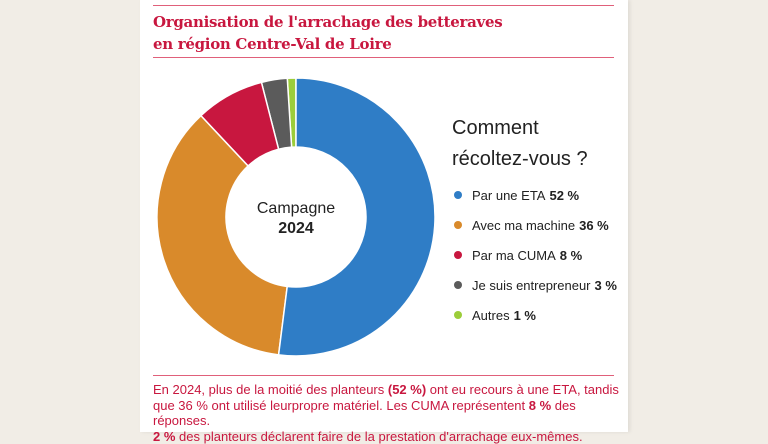 The image size is (768, 444). Describe the element at coordinates (491, 315) in the screenshot. I see `legend-label: Autres` at that location.